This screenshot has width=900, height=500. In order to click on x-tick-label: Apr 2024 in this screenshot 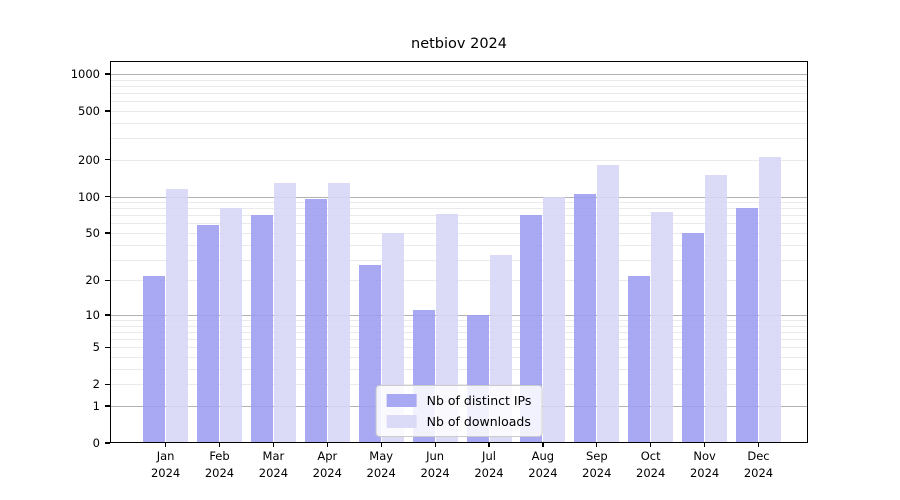, I will do `click(327, 464)`.